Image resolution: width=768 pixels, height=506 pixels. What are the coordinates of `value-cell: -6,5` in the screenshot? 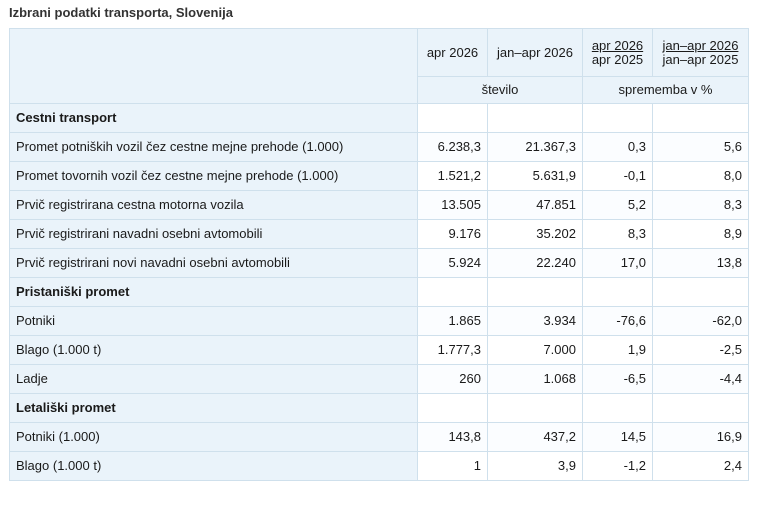 It's located at (617, 379).